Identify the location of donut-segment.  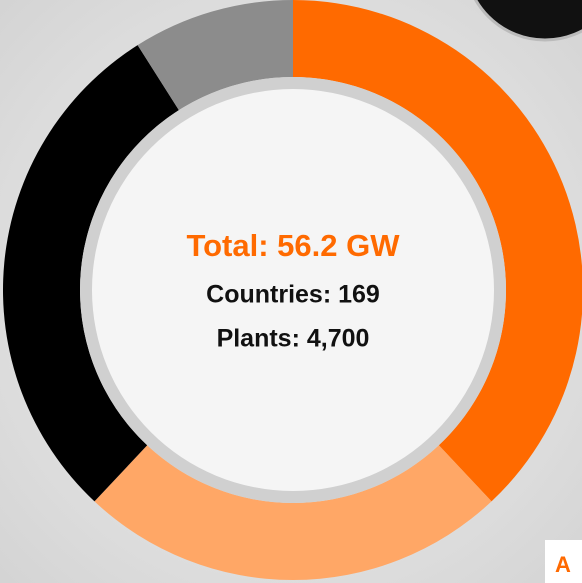
(215, 55).